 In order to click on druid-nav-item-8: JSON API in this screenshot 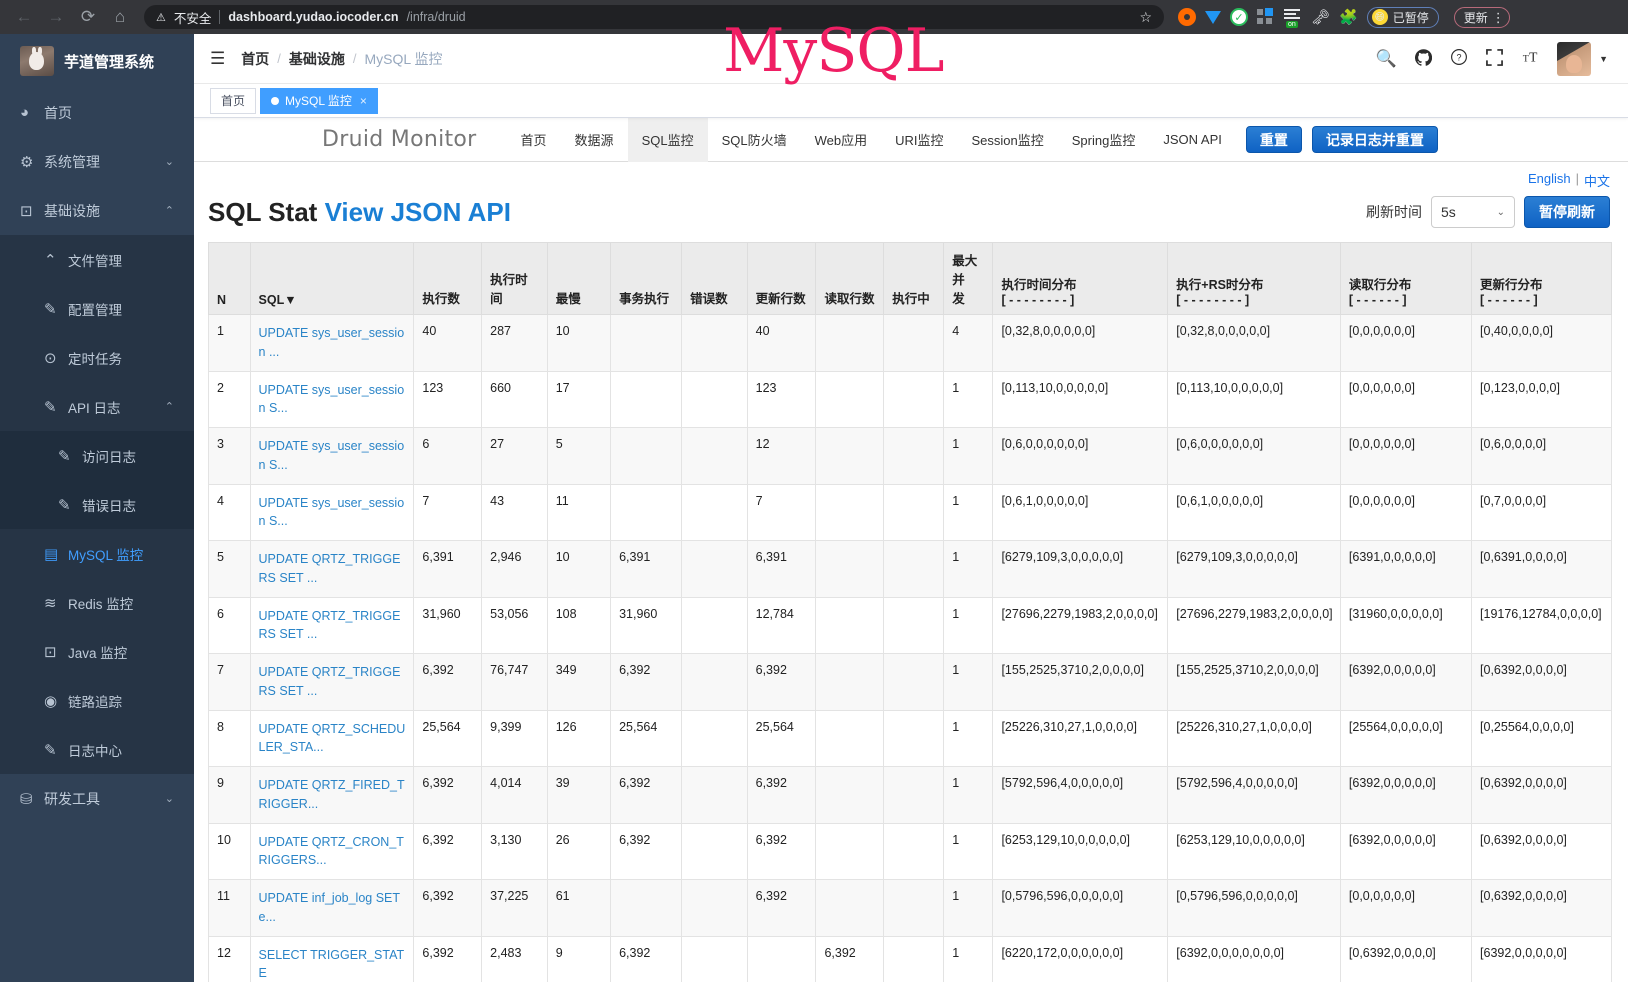, I will do `click(1192, 139)`.